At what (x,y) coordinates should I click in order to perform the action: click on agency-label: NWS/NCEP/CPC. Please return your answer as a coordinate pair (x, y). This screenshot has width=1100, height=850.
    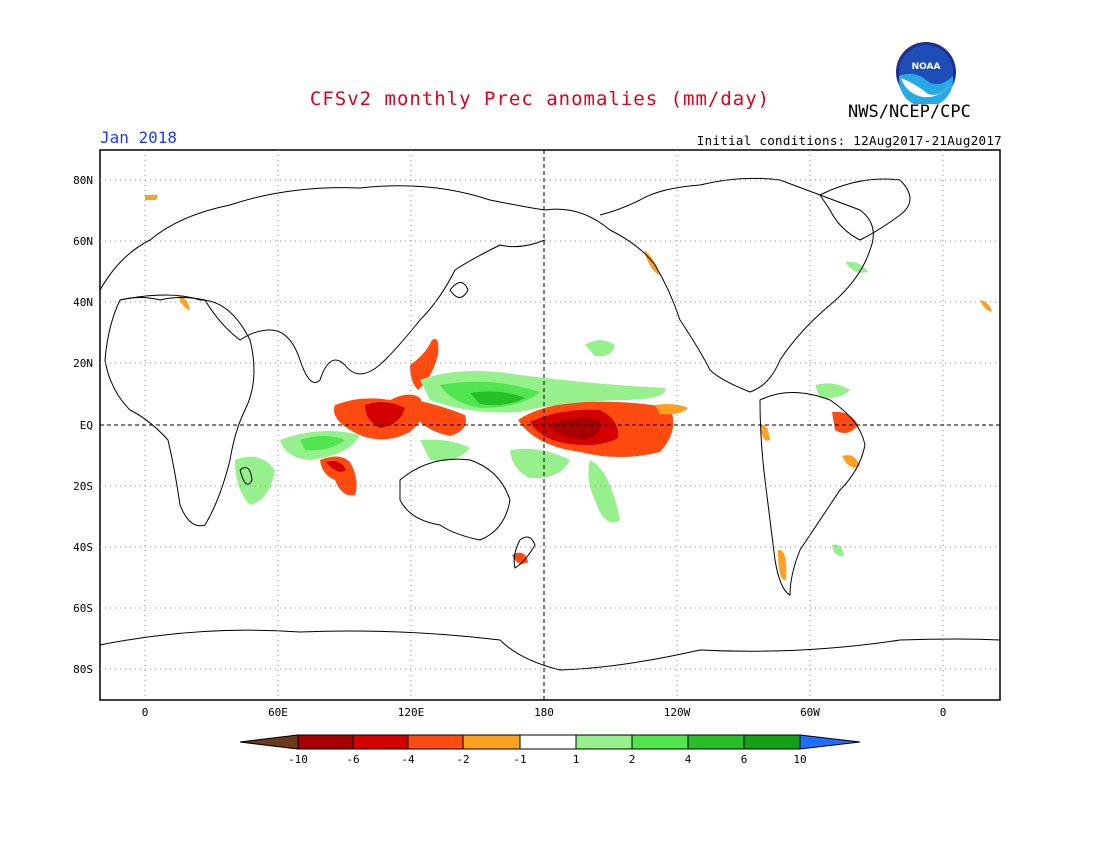
    Looking at the image, I should click on (909, 112).